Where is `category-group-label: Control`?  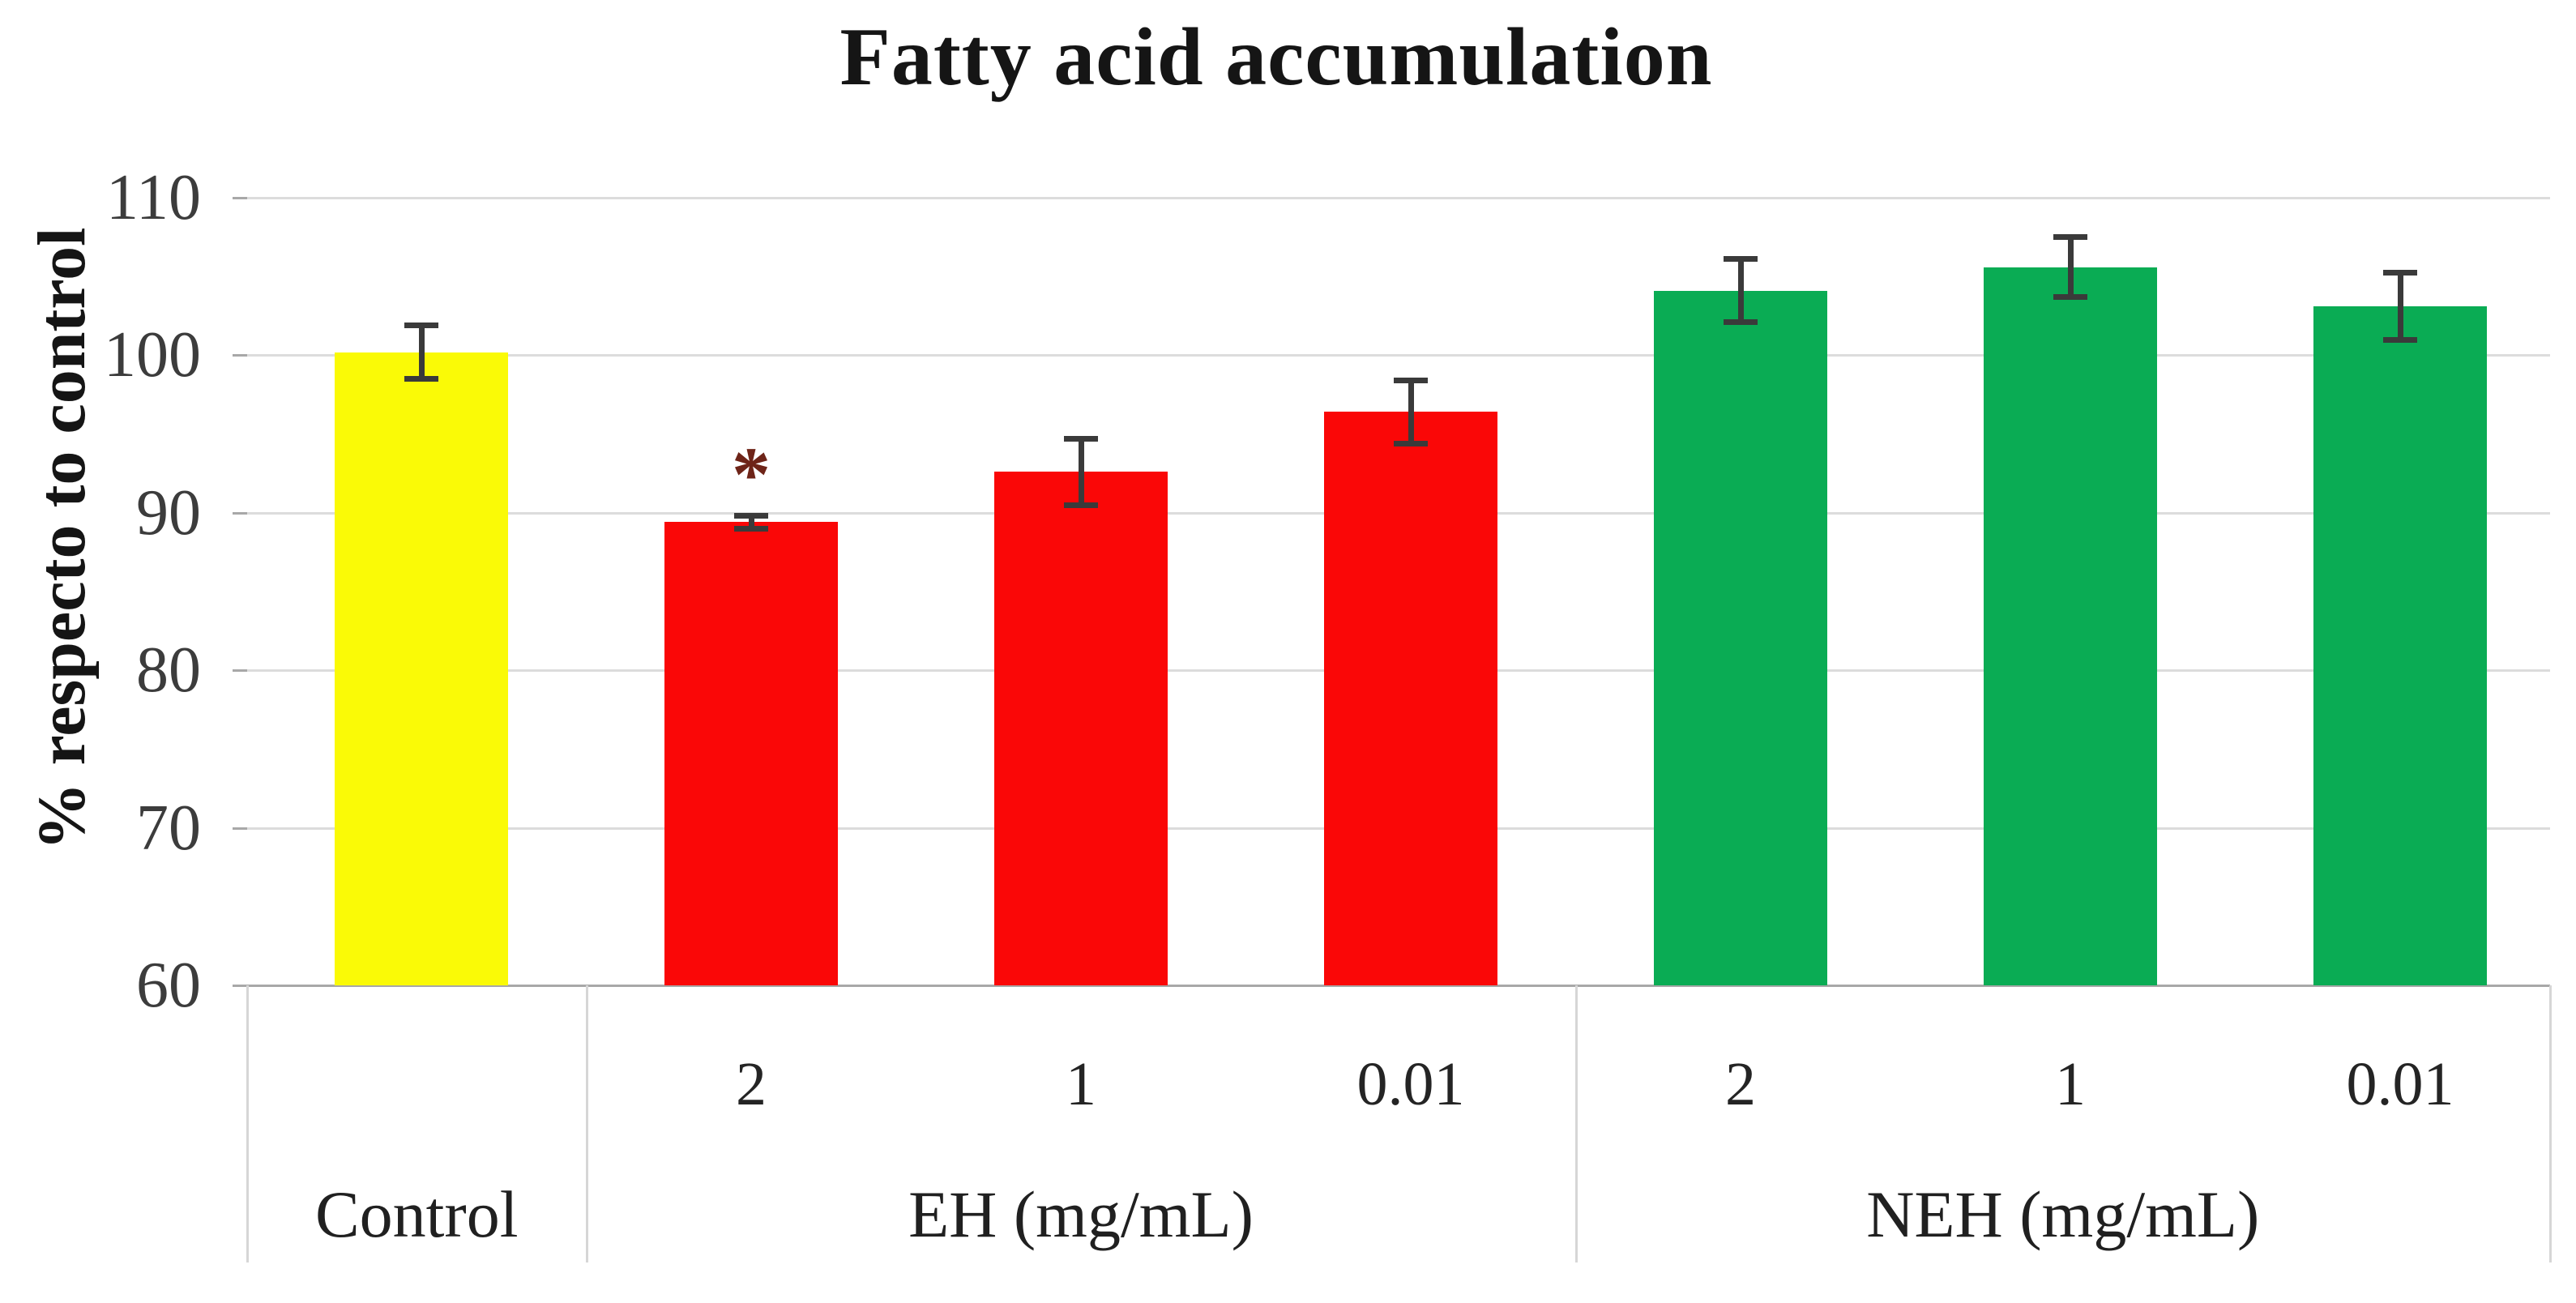
category-group-label: Control is located at coordinates (416, 1214).